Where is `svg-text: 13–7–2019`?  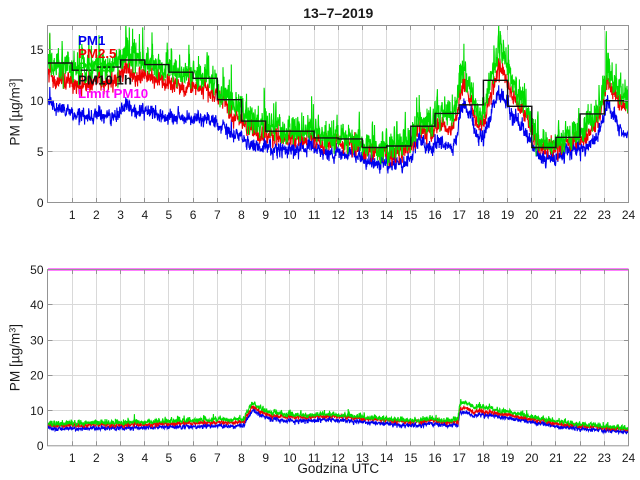
svg-text: 13–7–2019 is located at coordinates (338, 13).